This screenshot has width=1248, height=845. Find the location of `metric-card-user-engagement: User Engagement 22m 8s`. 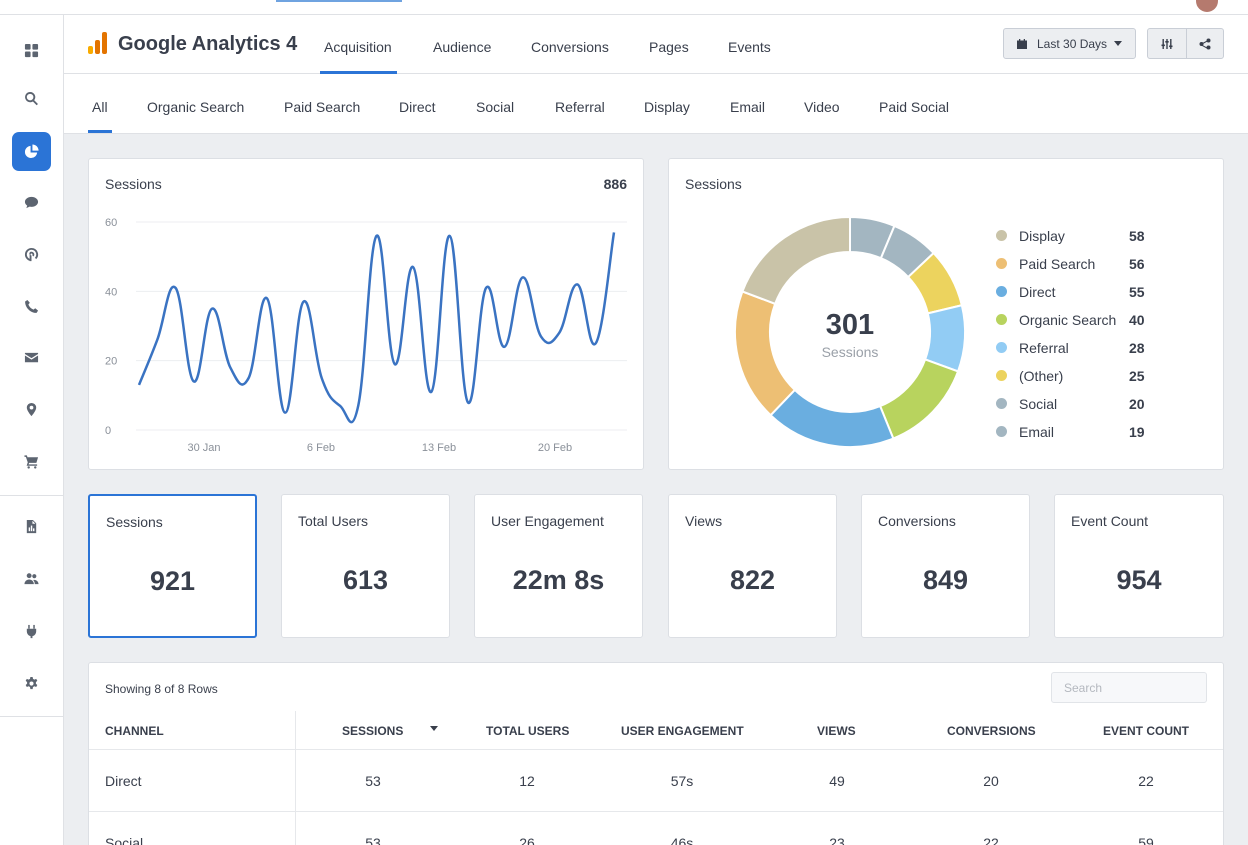

metric-card-user-engagement: User Engagement 22m 8s is located at coordinates (558, 566).